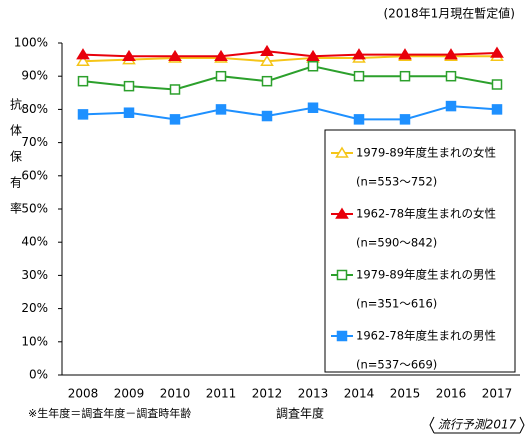 The image size is (527, 439). I want to click on y-tick-label: 80%, so click(34, 109).